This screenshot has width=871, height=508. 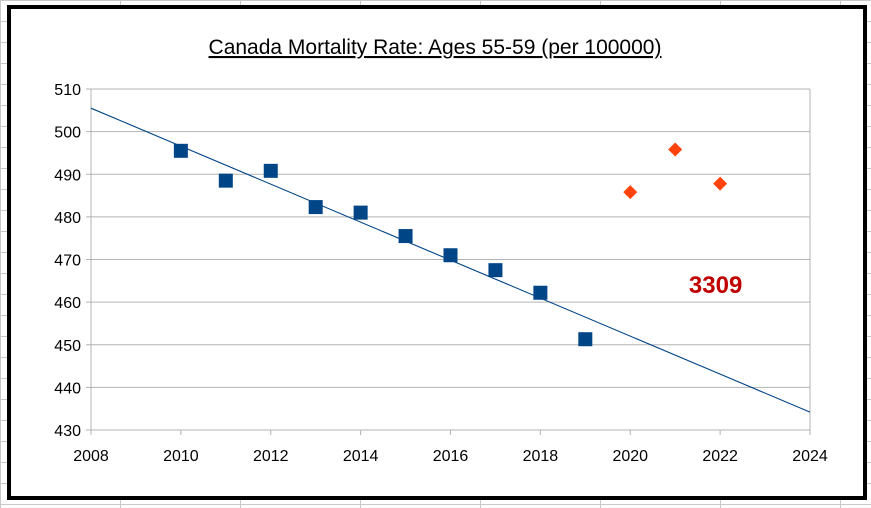 I want to click on y-tick-label-440: 440, so click(x=67, y=388).